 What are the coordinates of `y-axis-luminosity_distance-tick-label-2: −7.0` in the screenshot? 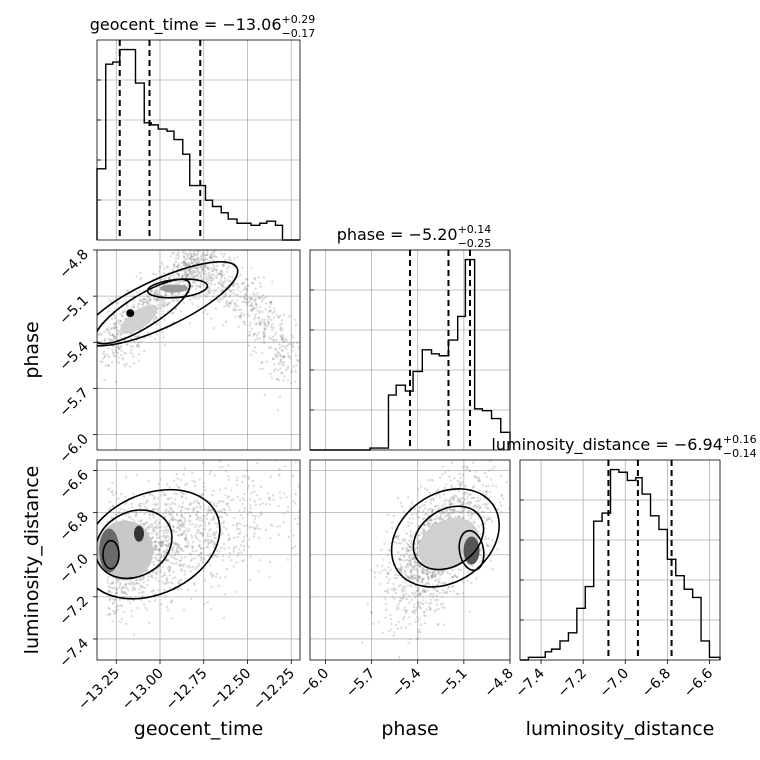 It's located at (73, 568).